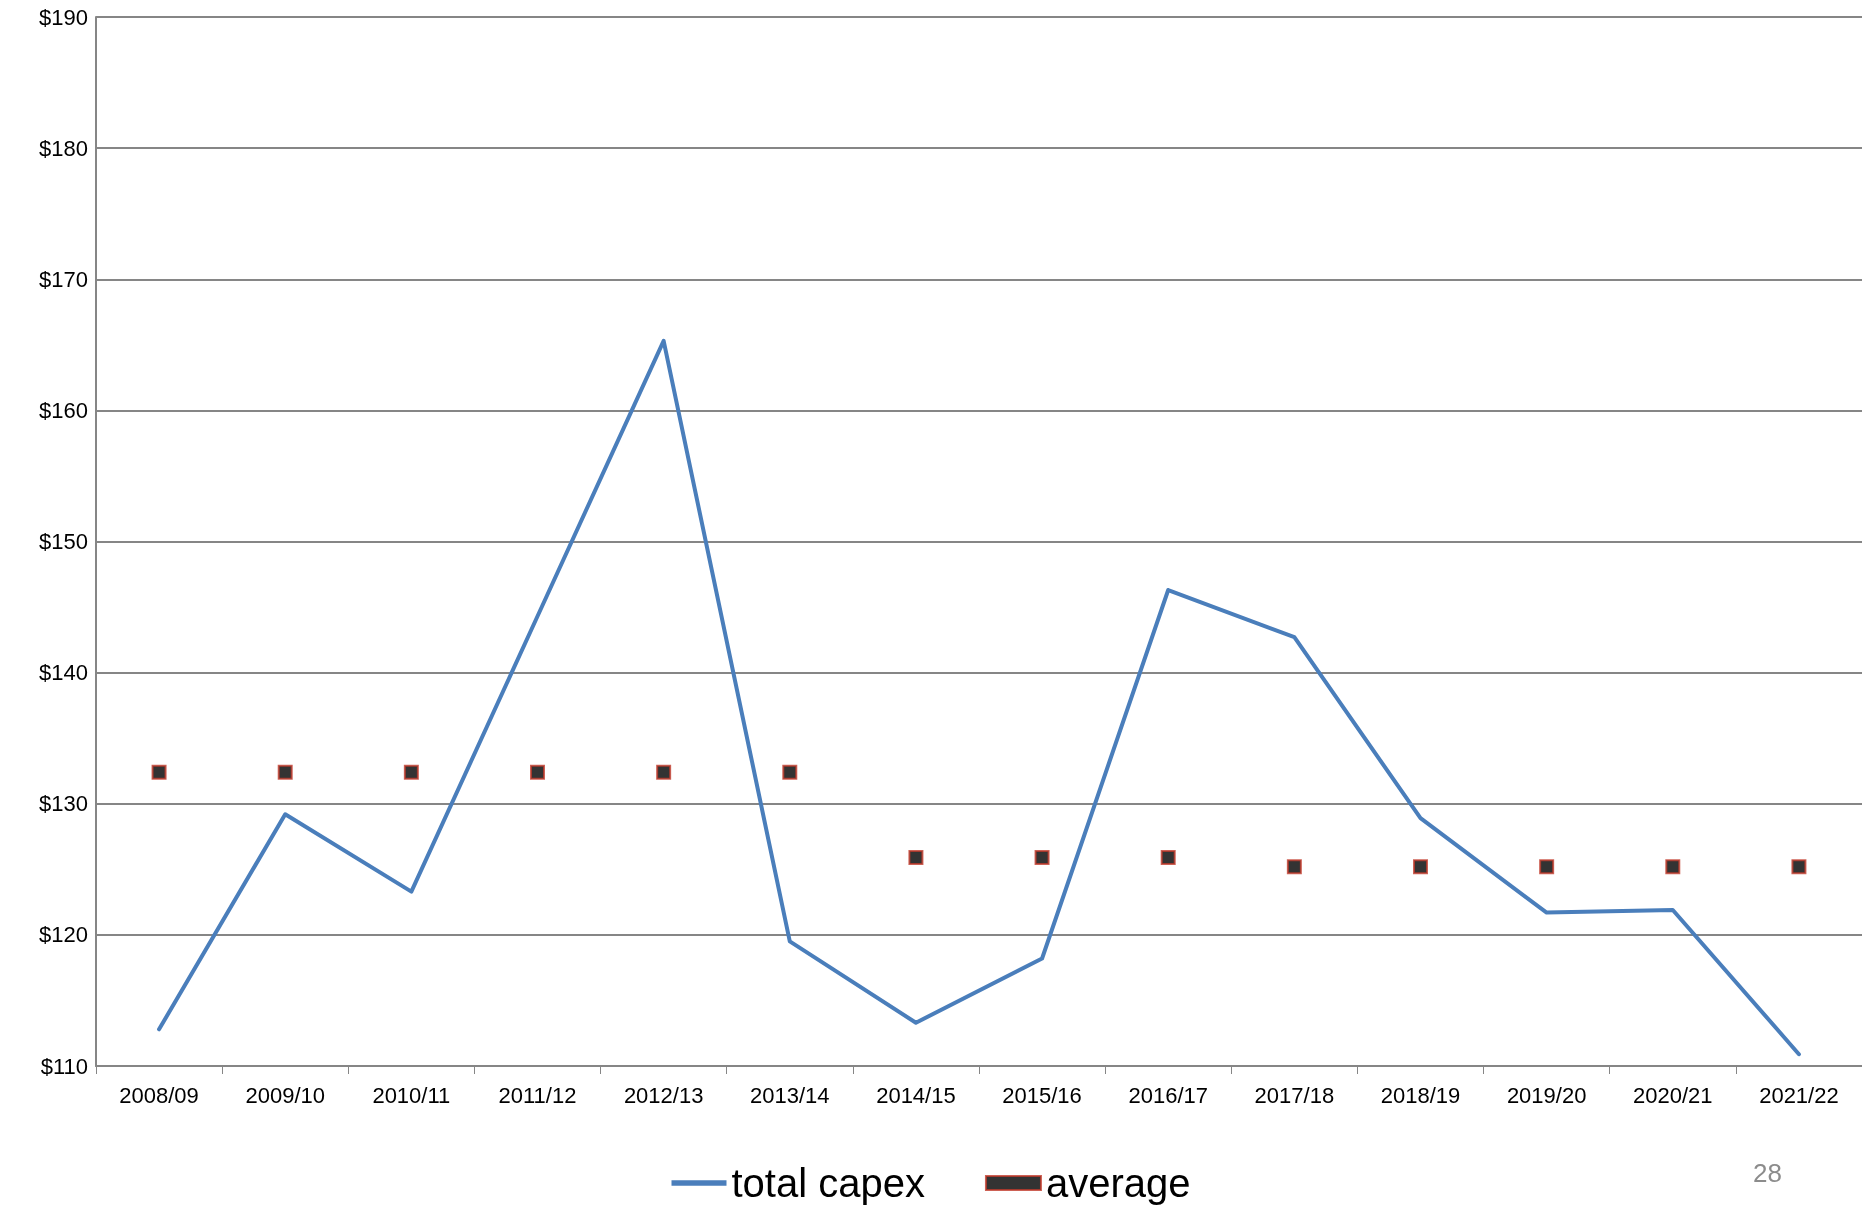 The width and height of the screenshot is (1862, 1216). I want to click on x-tick-label: 2009/10, so click(285, 1095).